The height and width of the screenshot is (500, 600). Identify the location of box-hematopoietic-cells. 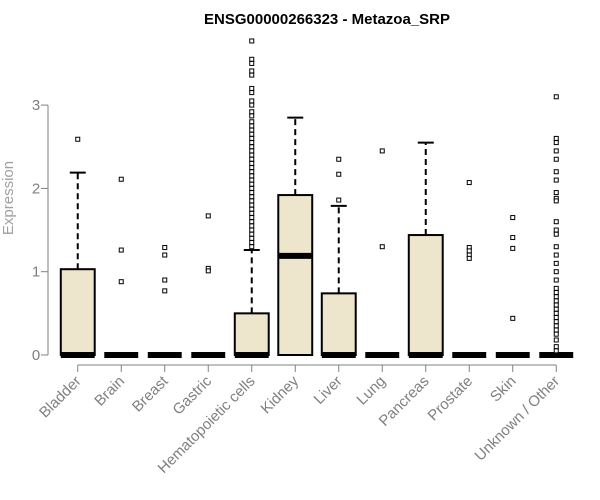
(251, 198).